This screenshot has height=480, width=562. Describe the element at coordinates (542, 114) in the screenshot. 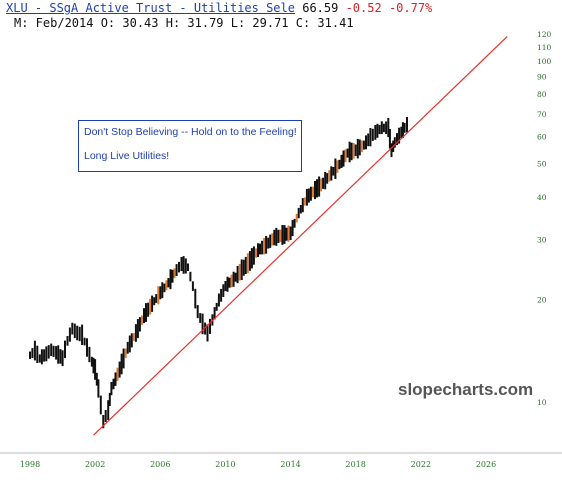

I see `y-tick-label-70: 70` at that location.